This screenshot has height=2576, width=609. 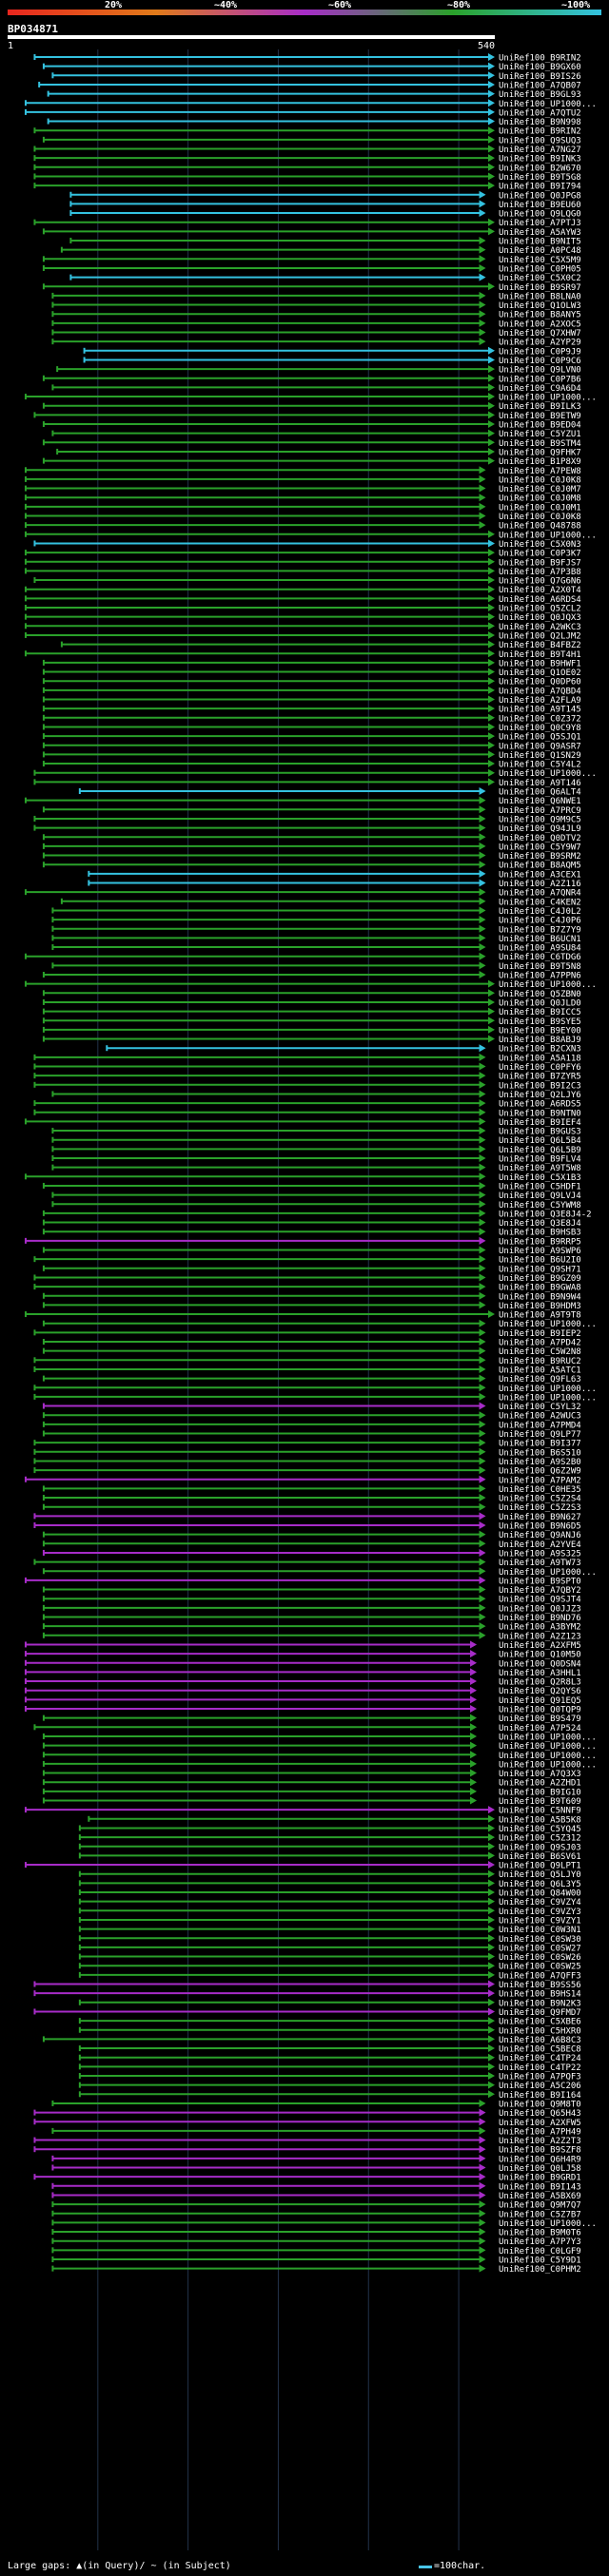 I want to click on hit-row: UniRef100_B9SPT0, so click(x=302, y=1581).